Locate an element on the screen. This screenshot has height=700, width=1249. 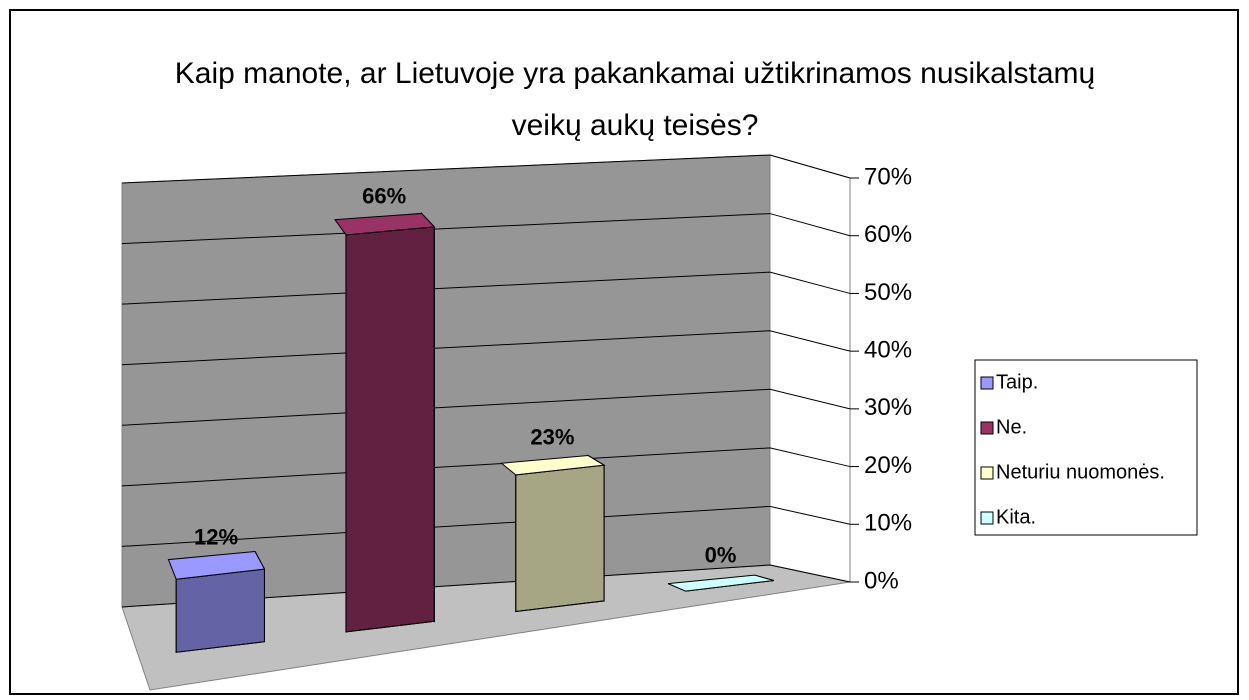
legend-label: Neturiu nuomonės. is located at coordinates (1080, 472).